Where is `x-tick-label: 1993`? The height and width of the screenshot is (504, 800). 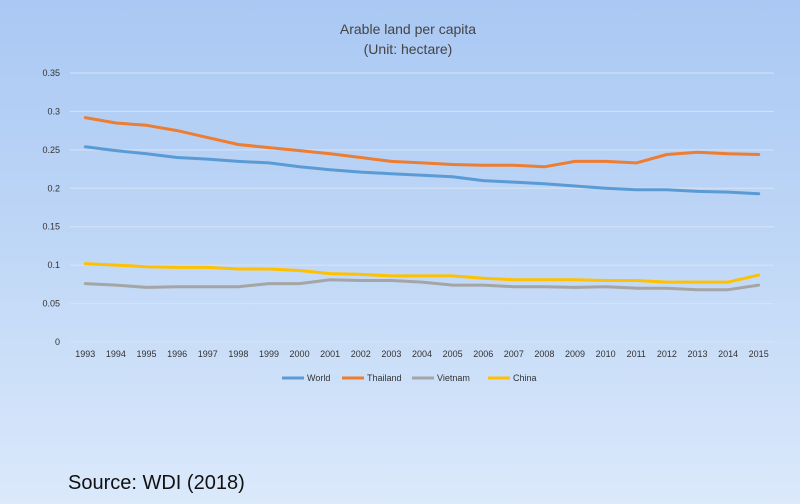 x-tick-label: 1993 is located at coordinates (85, 354).